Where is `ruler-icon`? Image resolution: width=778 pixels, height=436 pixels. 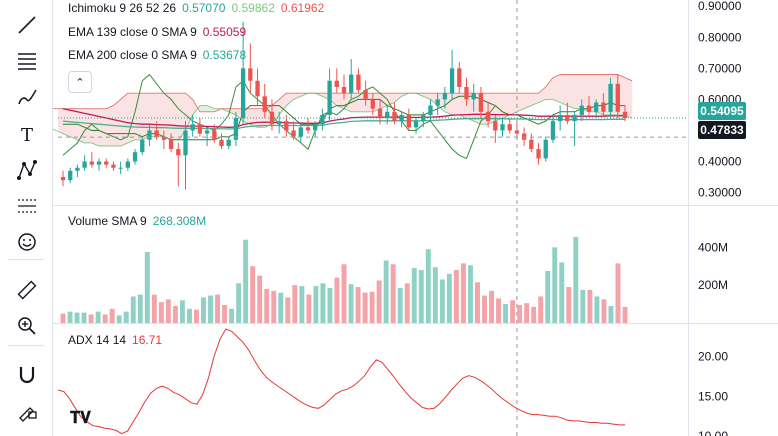 ruler-icon is located at coordinates (27, 290).